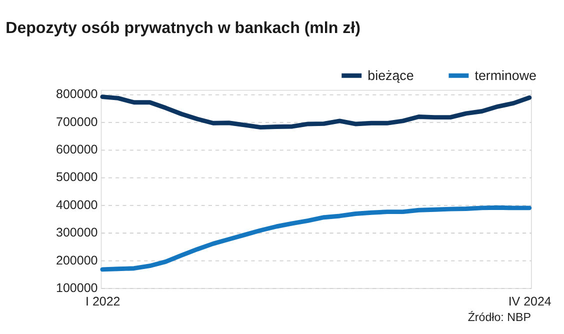 This screenshot has width=564, height=334. I want to click on y-tick-label: 500000, so click(77, 177).